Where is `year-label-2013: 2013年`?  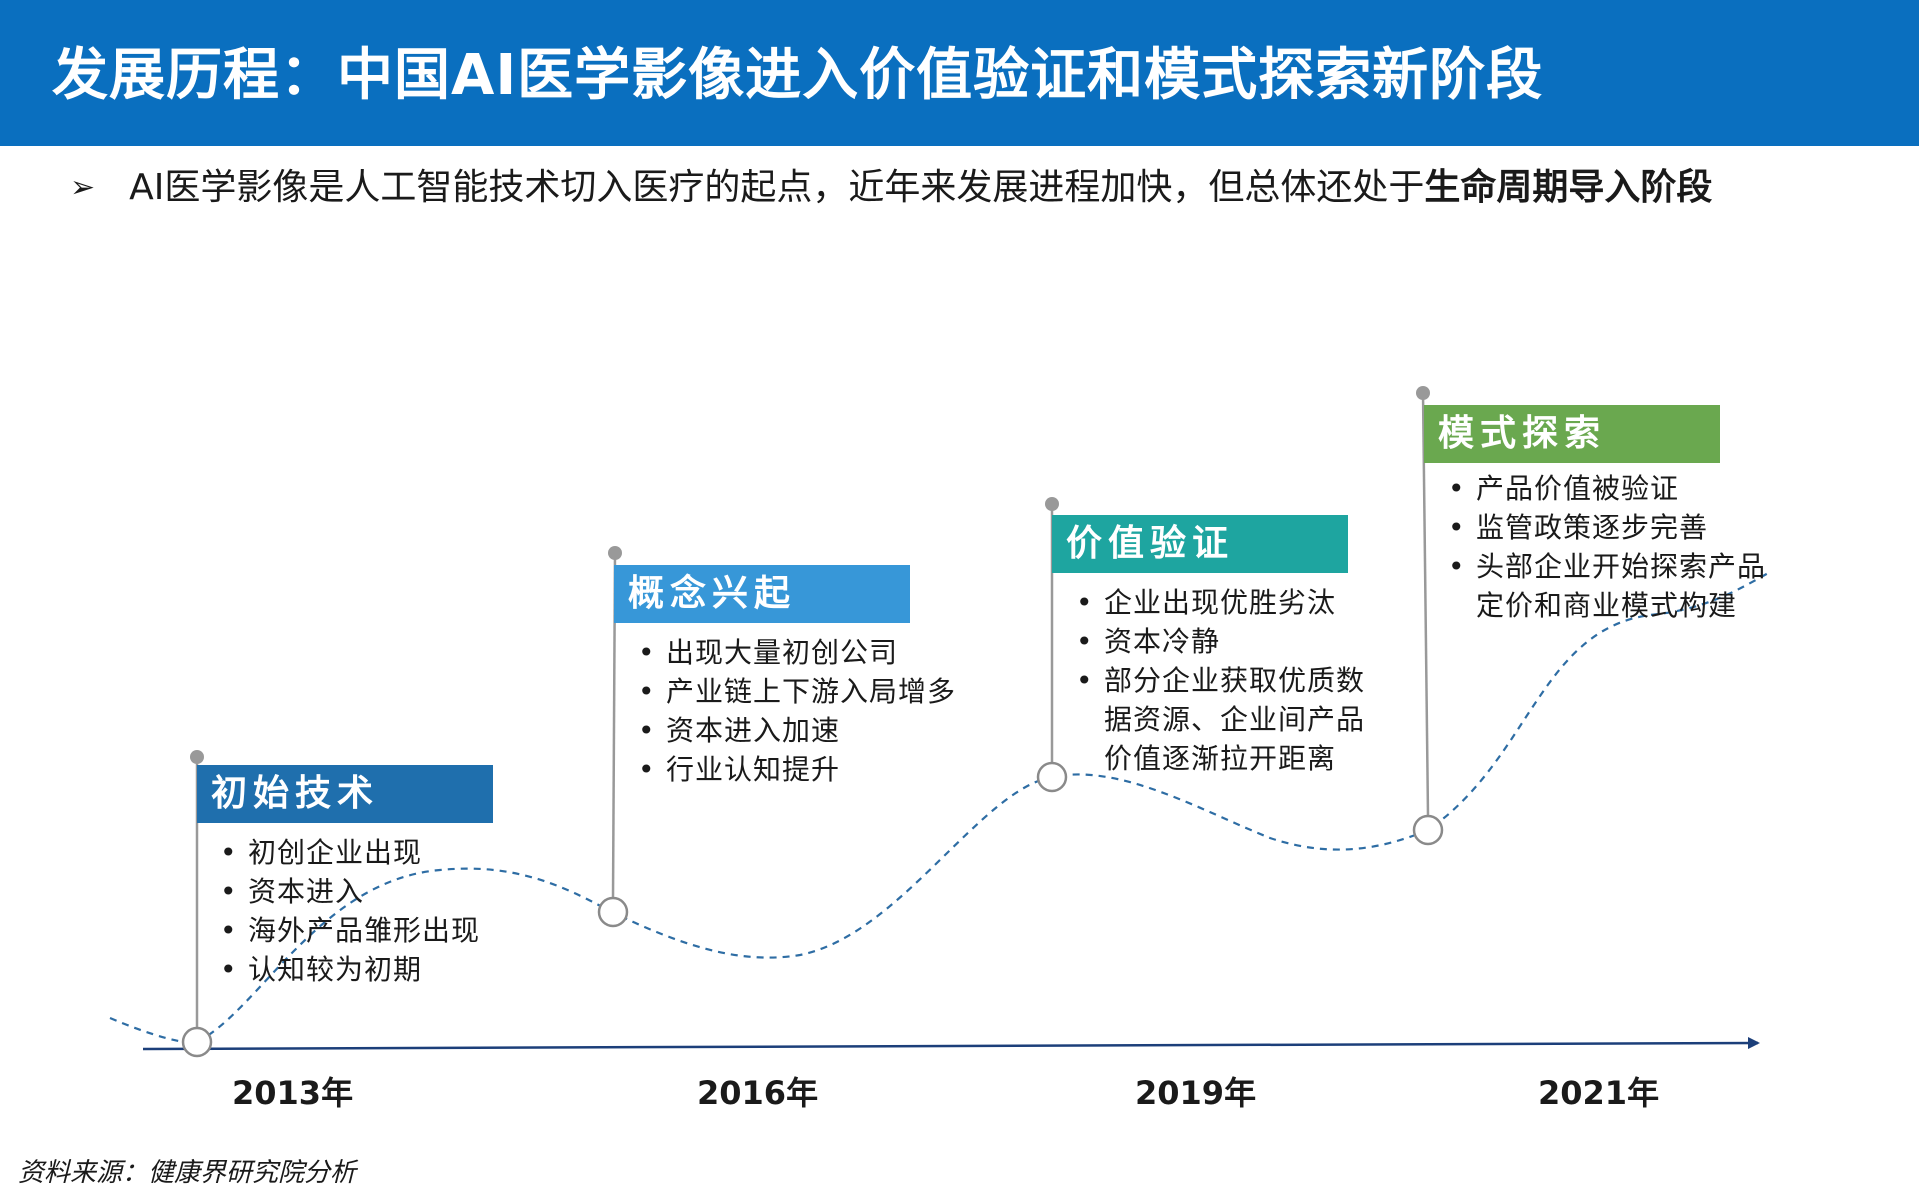
year-label-2013: 2013年 is located at coordinates (293, 1093).